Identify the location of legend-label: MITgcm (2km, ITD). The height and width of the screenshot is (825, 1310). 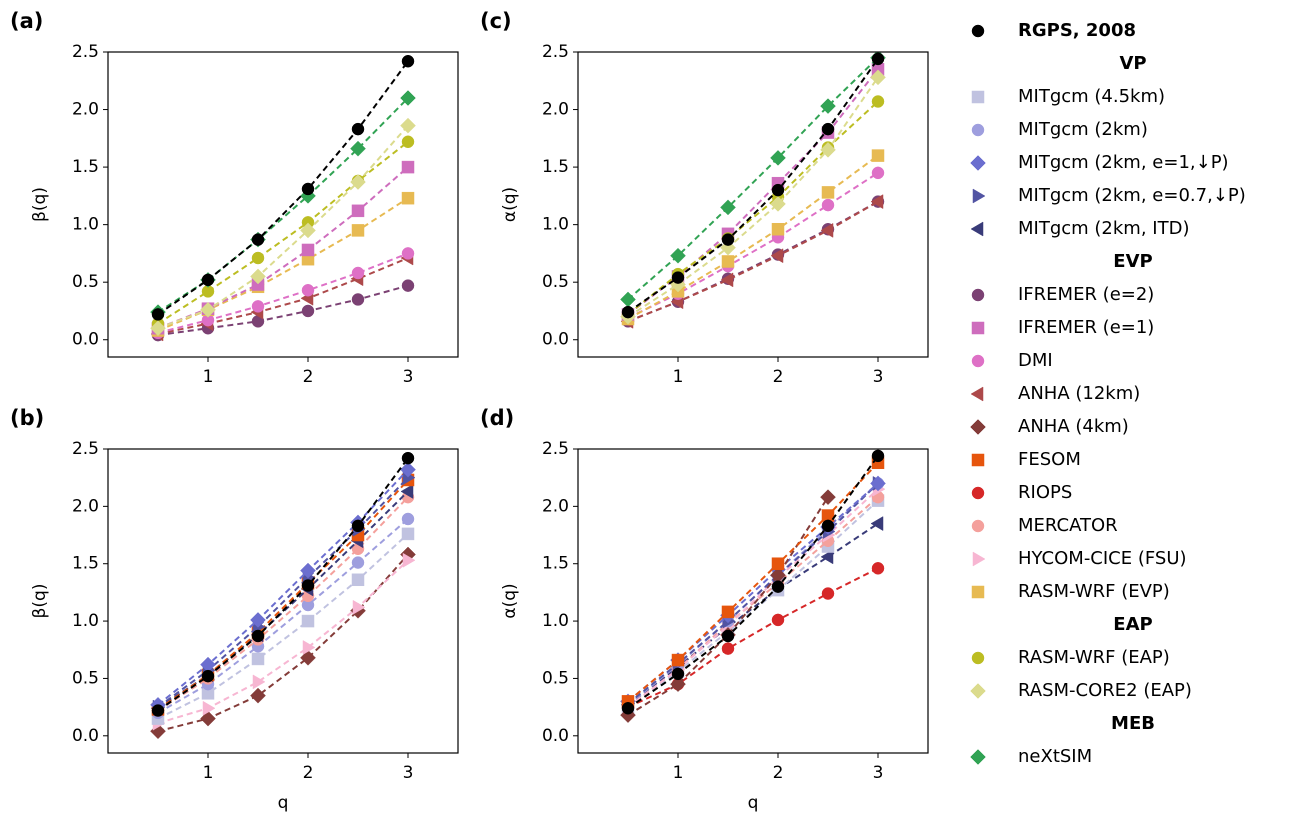
(1103, 228).